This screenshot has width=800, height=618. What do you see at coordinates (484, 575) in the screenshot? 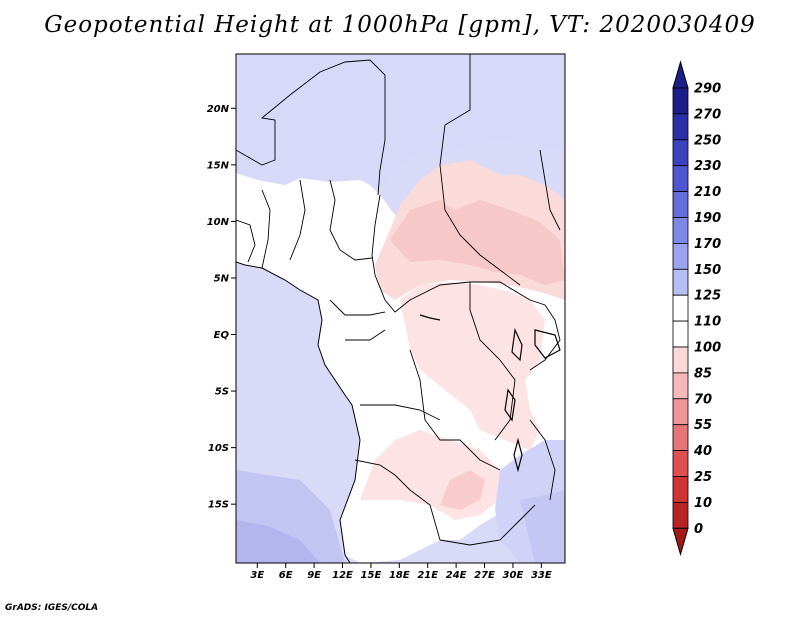
I see `lon-tick-label: 27E` at bounding box center [484, 575].